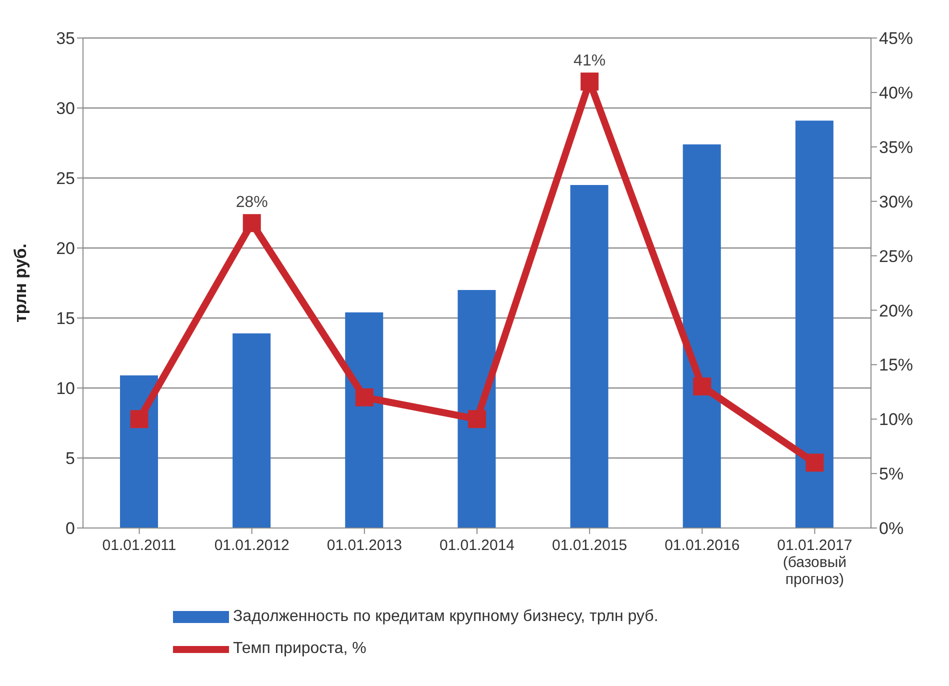 The image size is (949, 686). I want to click on data-label: 28%, so click(252, 203).